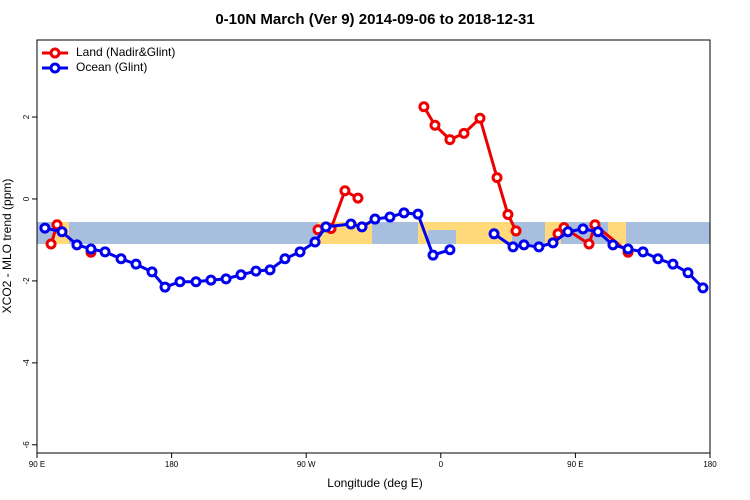 Image resolution: width=750 pixels, height=500 pixels. I want to click on y-tick-label: 0, so click(26, 198).